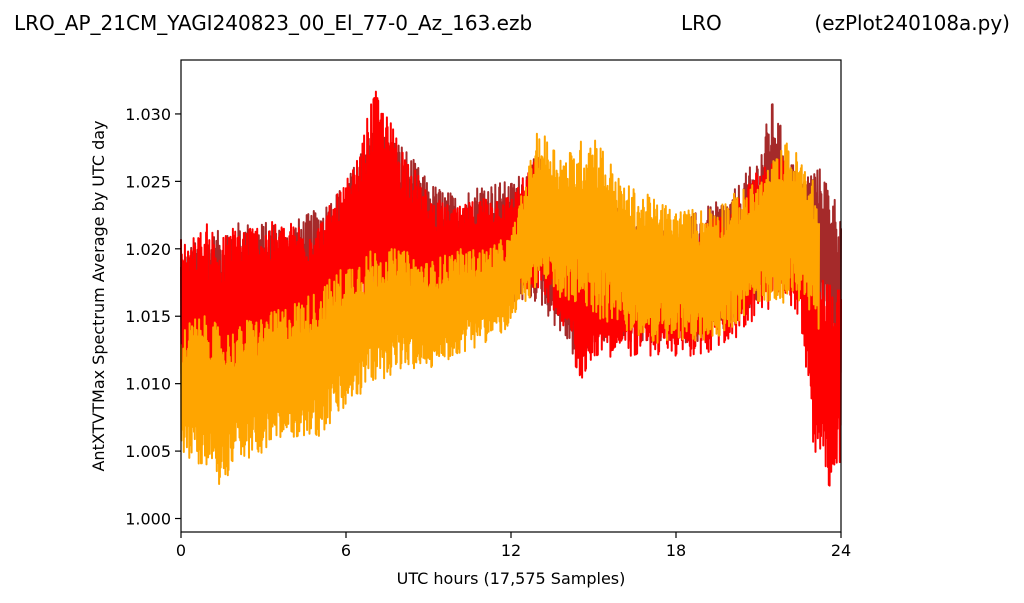 This screenshot has height=603, width=1024. What do you see at coordinates (912, 23) in the screenshot?
I see `chart-title-right: (ezPlot240108a.py)` at bounding box center [912, 23].